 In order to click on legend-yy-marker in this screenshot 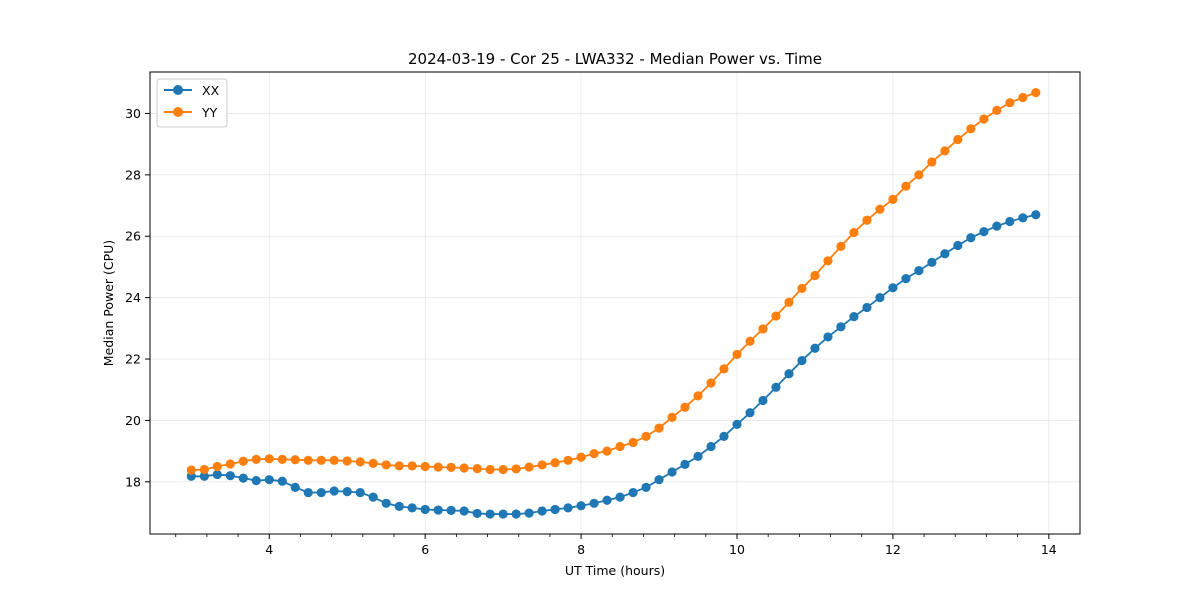, I will do `click(178, 112)`.